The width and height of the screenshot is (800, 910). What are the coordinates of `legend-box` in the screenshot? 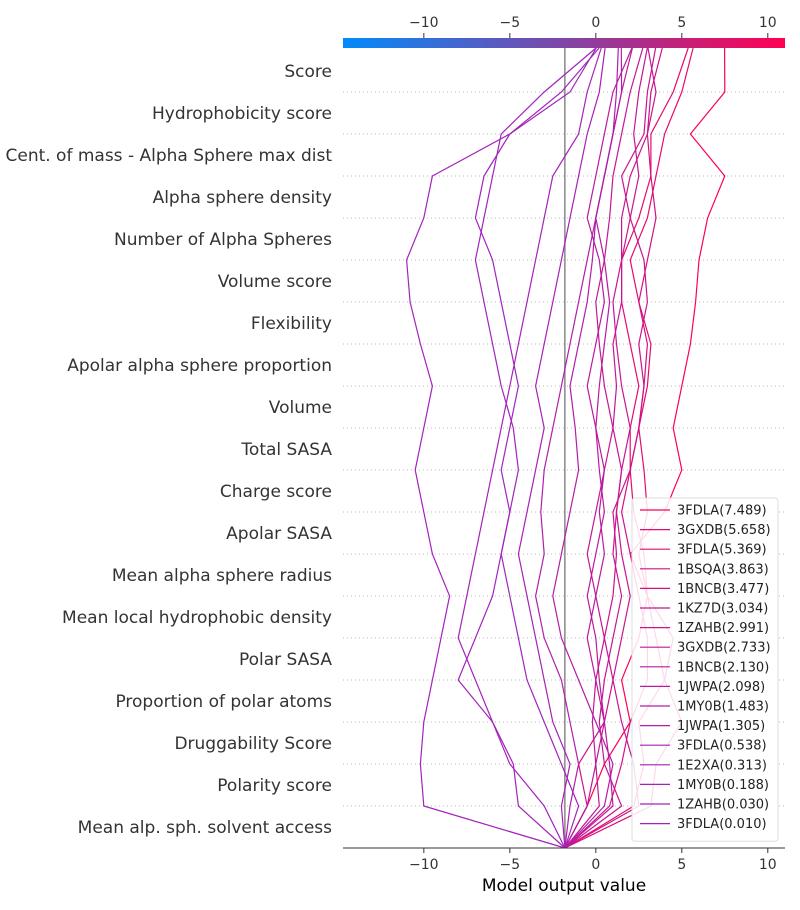 It's located at (705, 669).